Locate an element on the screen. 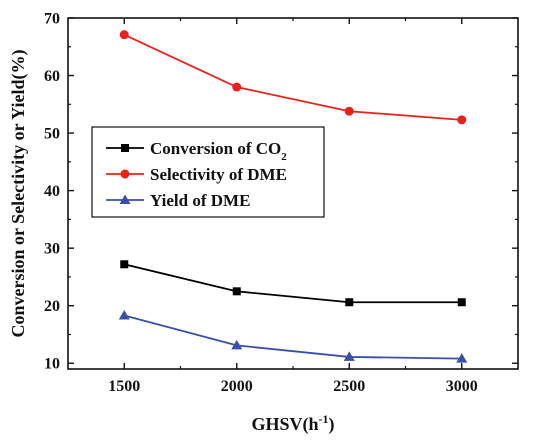  x-tick-label: 3000 is located at coordinates (462, 386).